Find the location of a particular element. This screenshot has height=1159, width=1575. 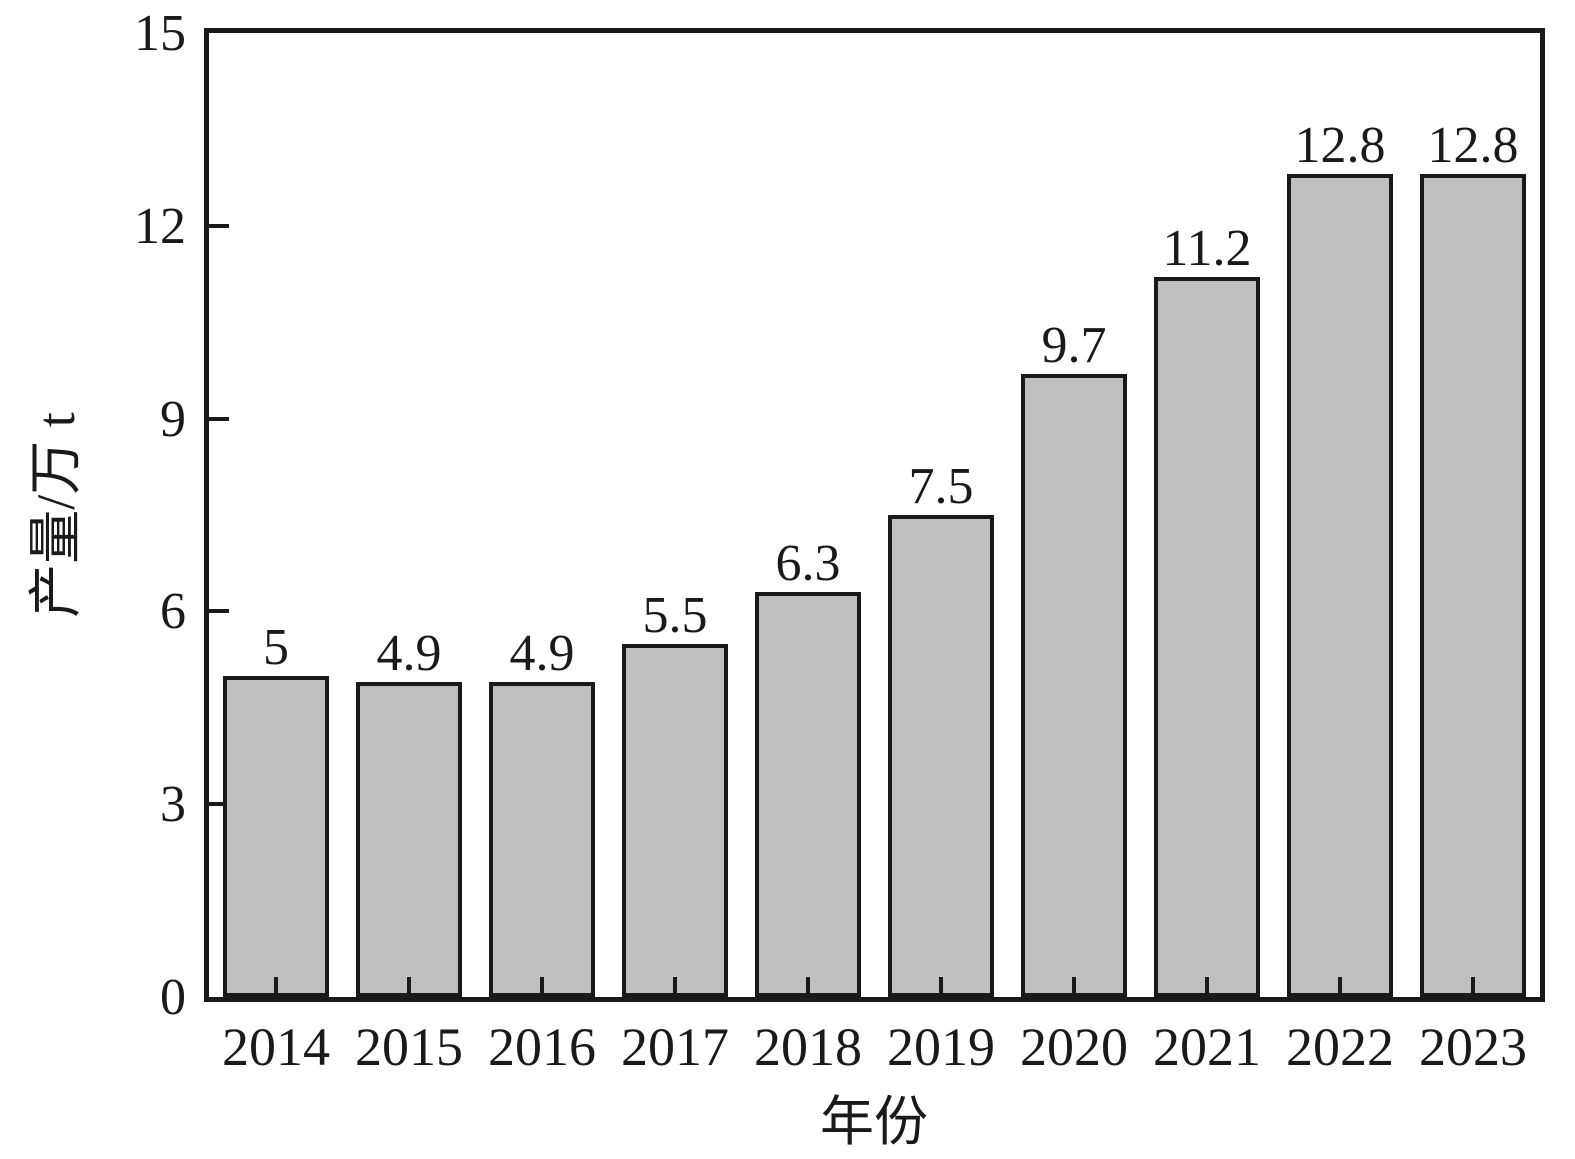

bar-2019 is located at coordinates (941, 756).